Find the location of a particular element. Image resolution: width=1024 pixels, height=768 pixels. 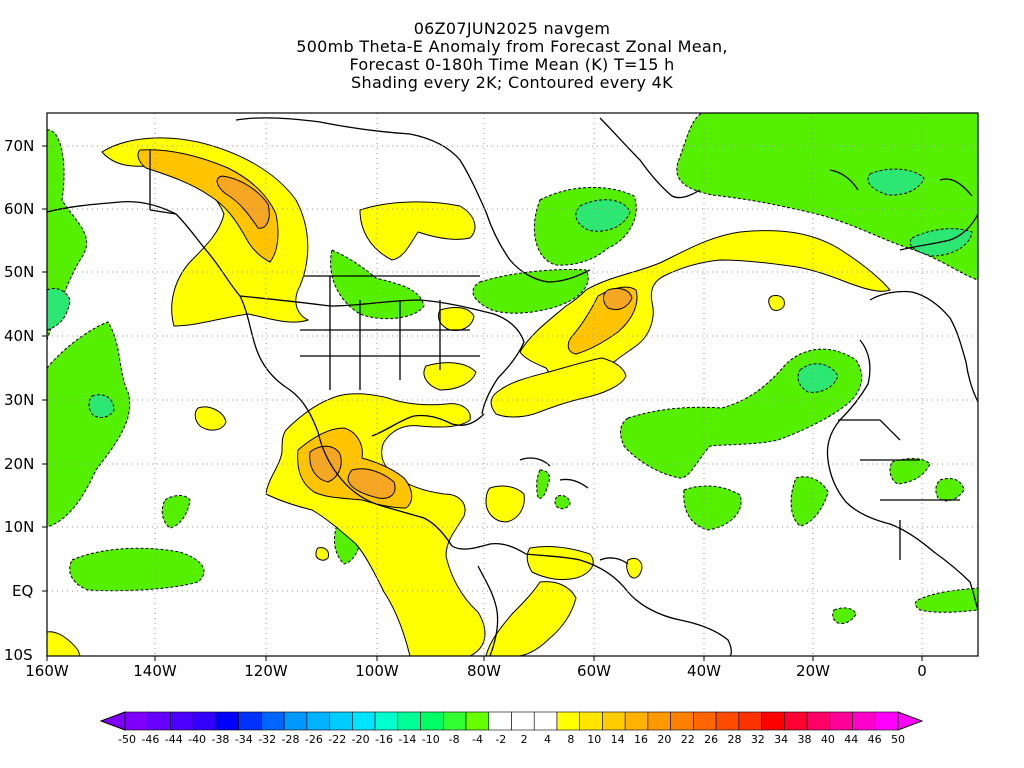

lat-label-10s: 10S is located at coordinates (18, 655).